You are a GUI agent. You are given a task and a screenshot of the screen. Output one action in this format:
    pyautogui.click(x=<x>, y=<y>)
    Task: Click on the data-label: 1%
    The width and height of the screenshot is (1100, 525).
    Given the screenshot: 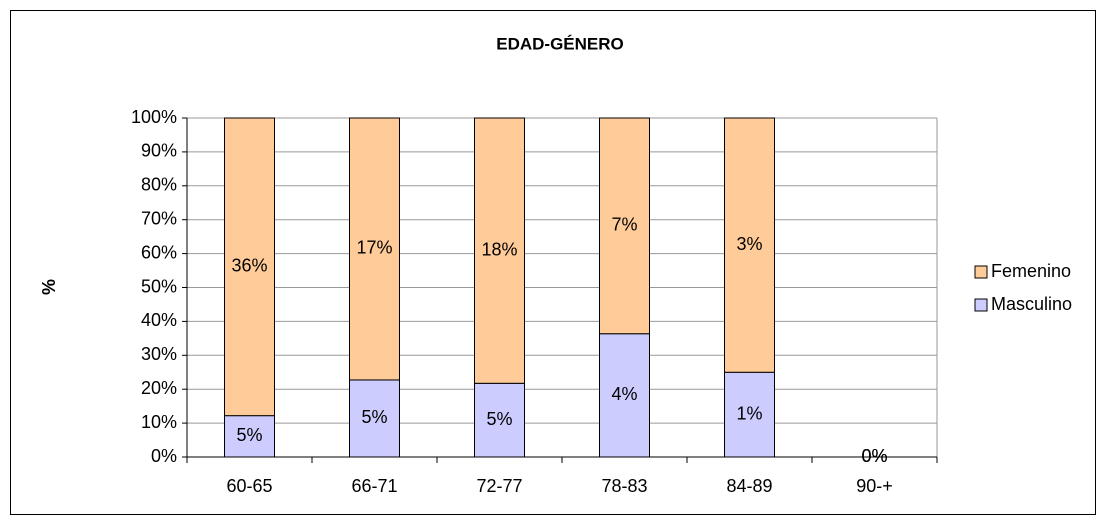 What is the action you would take?
    pyautogui.click(x=749, y=413)
    